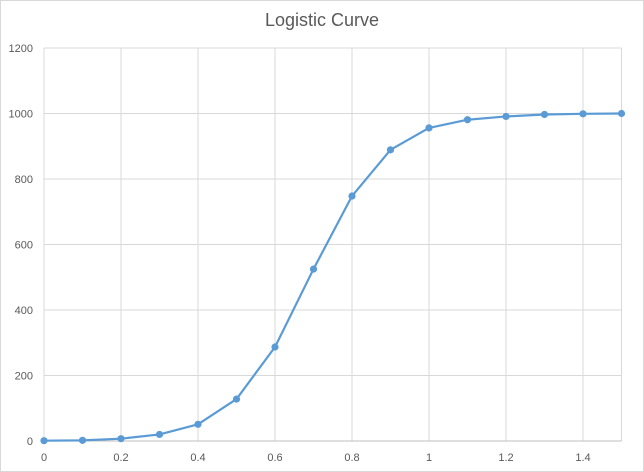 Image resolution: width=644 pixels, height=472 pixels. I want to click on y-tick-label: 0, so click(30, 442).